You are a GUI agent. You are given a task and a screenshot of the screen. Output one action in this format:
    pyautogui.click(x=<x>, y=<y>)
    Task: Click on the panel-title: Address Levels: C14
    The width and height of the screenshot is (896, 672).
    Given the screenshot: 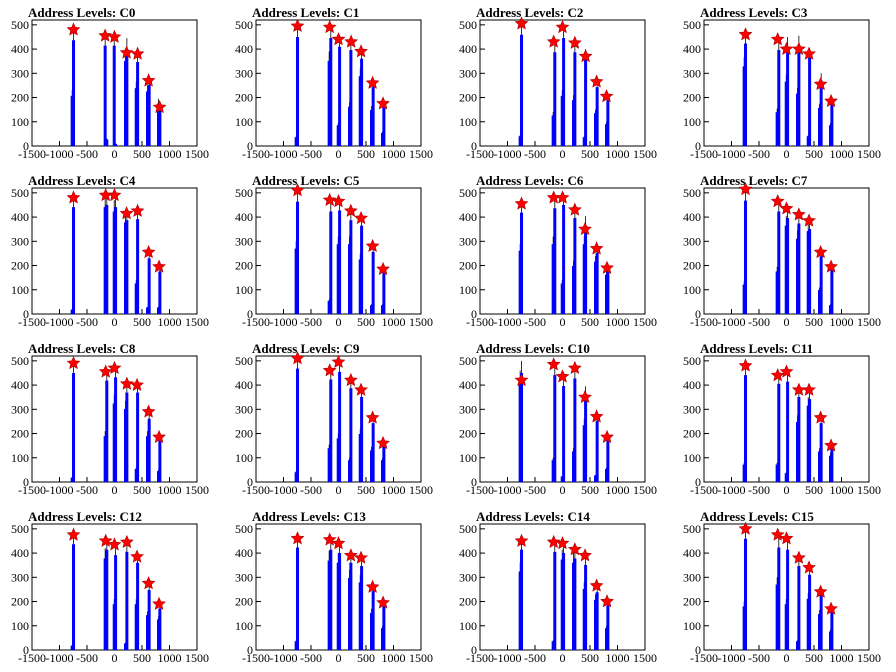 What is the action you would take?
    pyautogui.click(x=533, y=516)
    